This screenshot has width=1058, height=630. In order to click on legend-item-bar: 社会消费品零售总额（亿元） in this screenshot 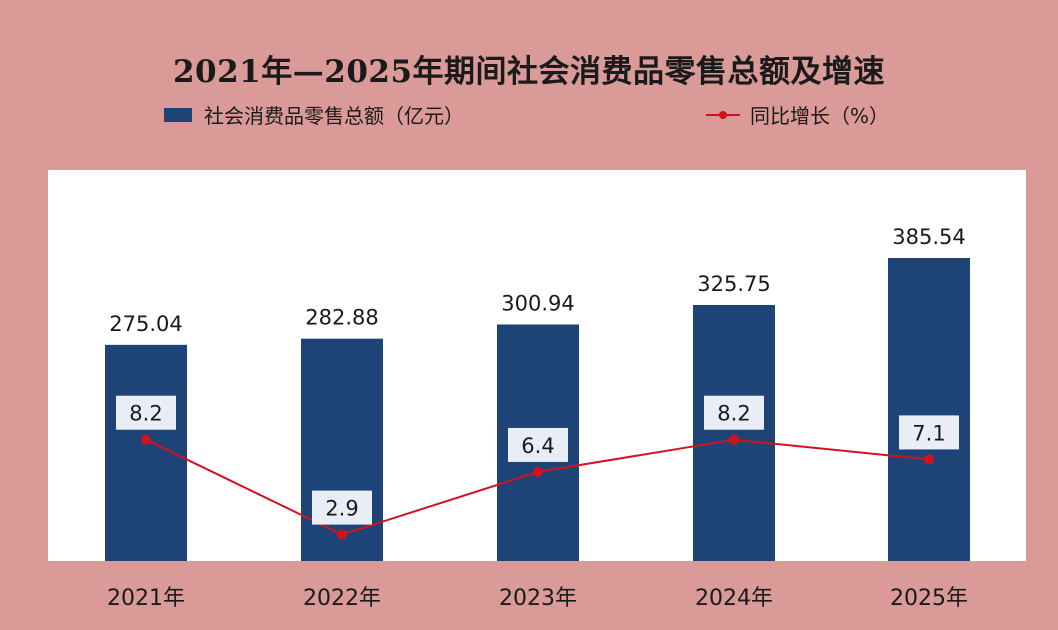, I will do `click(314, 114)`.